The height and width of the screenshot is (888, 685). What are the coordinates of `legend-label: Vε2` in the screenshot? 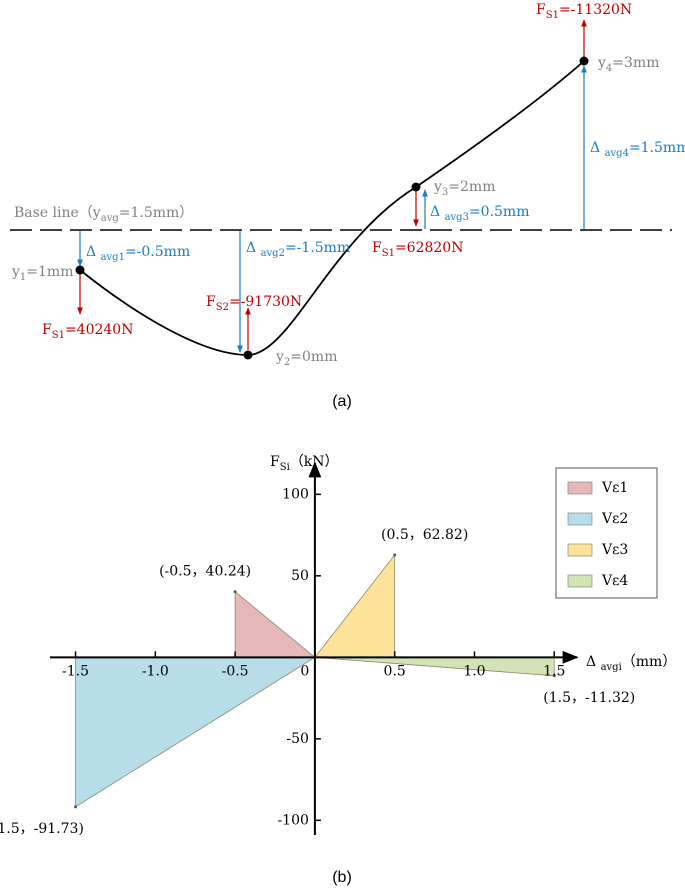 It's located at (614, 519).